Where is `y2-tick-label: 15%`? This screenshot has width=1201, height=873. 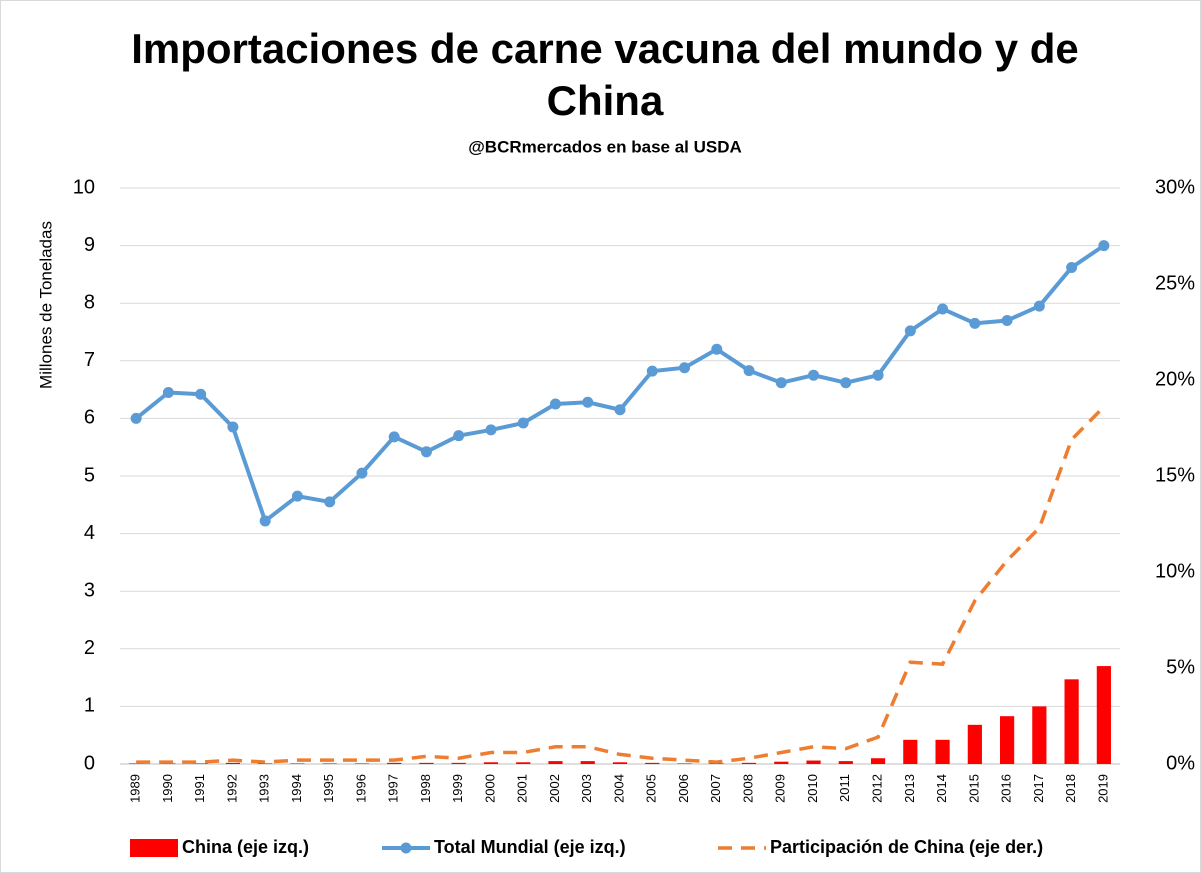
y2-tick-label: 15% is located at coordinates (1175, 475).